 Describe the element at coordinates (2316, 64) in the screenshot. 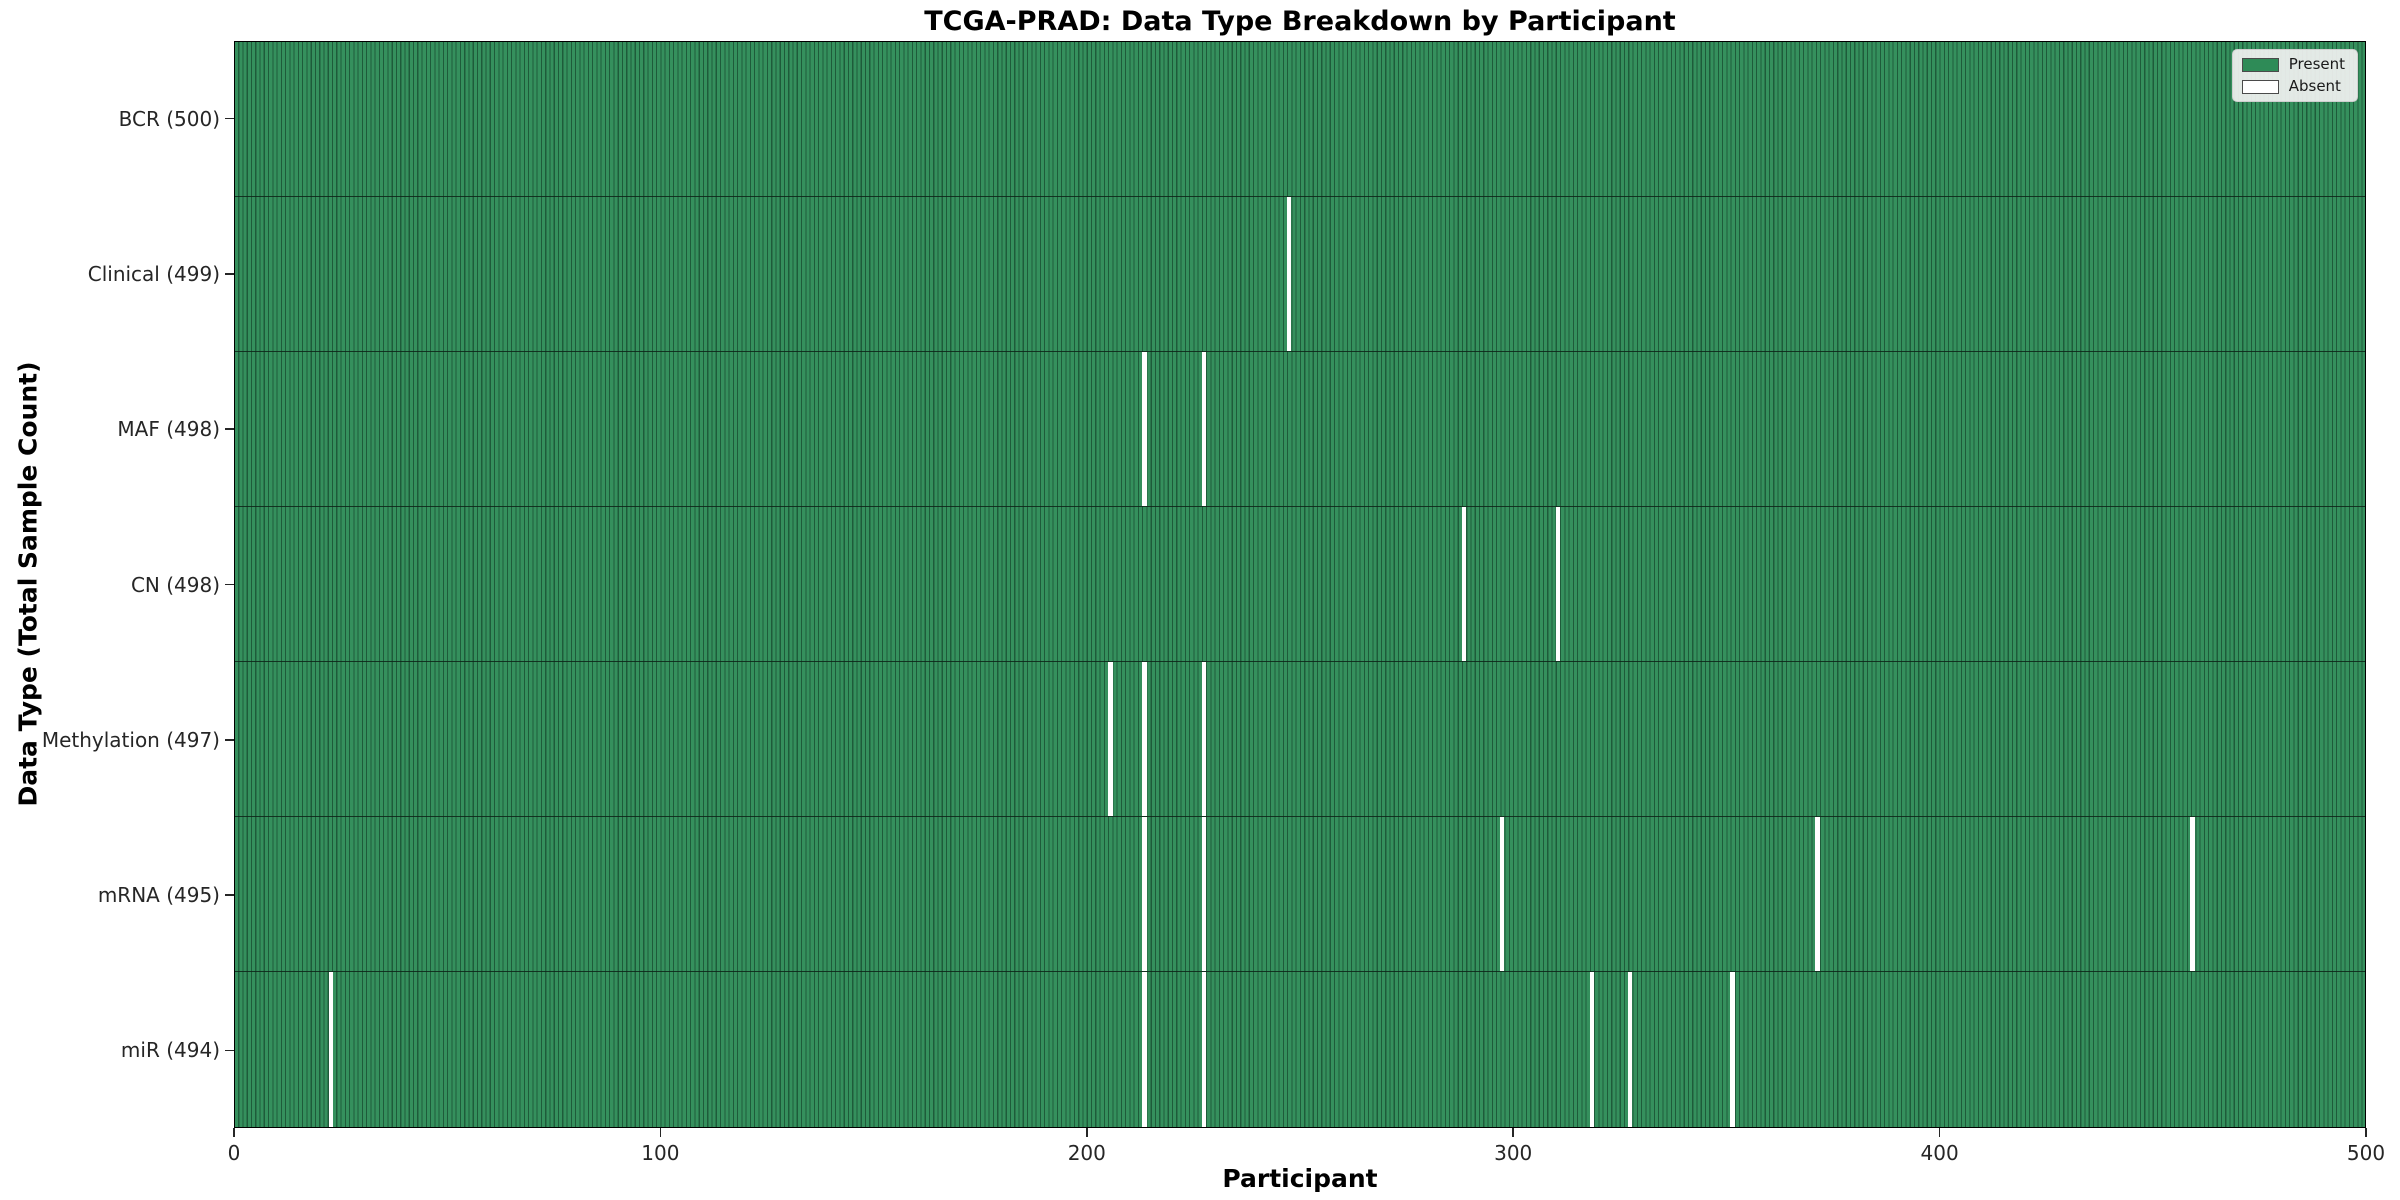

I see `legend-label-present: Present` at that location.